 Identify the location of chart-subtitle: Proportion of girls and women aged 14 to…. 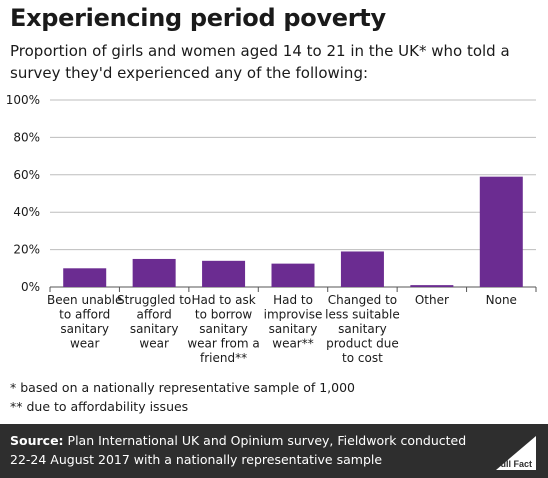
(260, 62).